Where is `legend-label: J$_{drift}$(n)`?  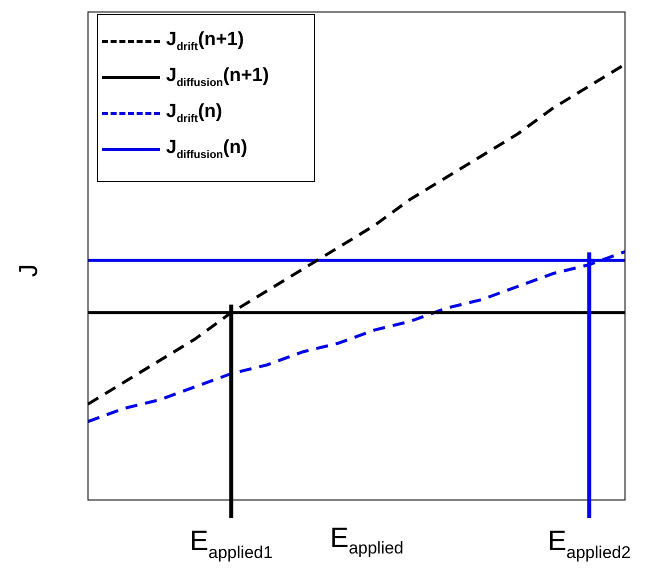
legend-label: J$_{drift}$(n) is located at coordinates (194, 113).